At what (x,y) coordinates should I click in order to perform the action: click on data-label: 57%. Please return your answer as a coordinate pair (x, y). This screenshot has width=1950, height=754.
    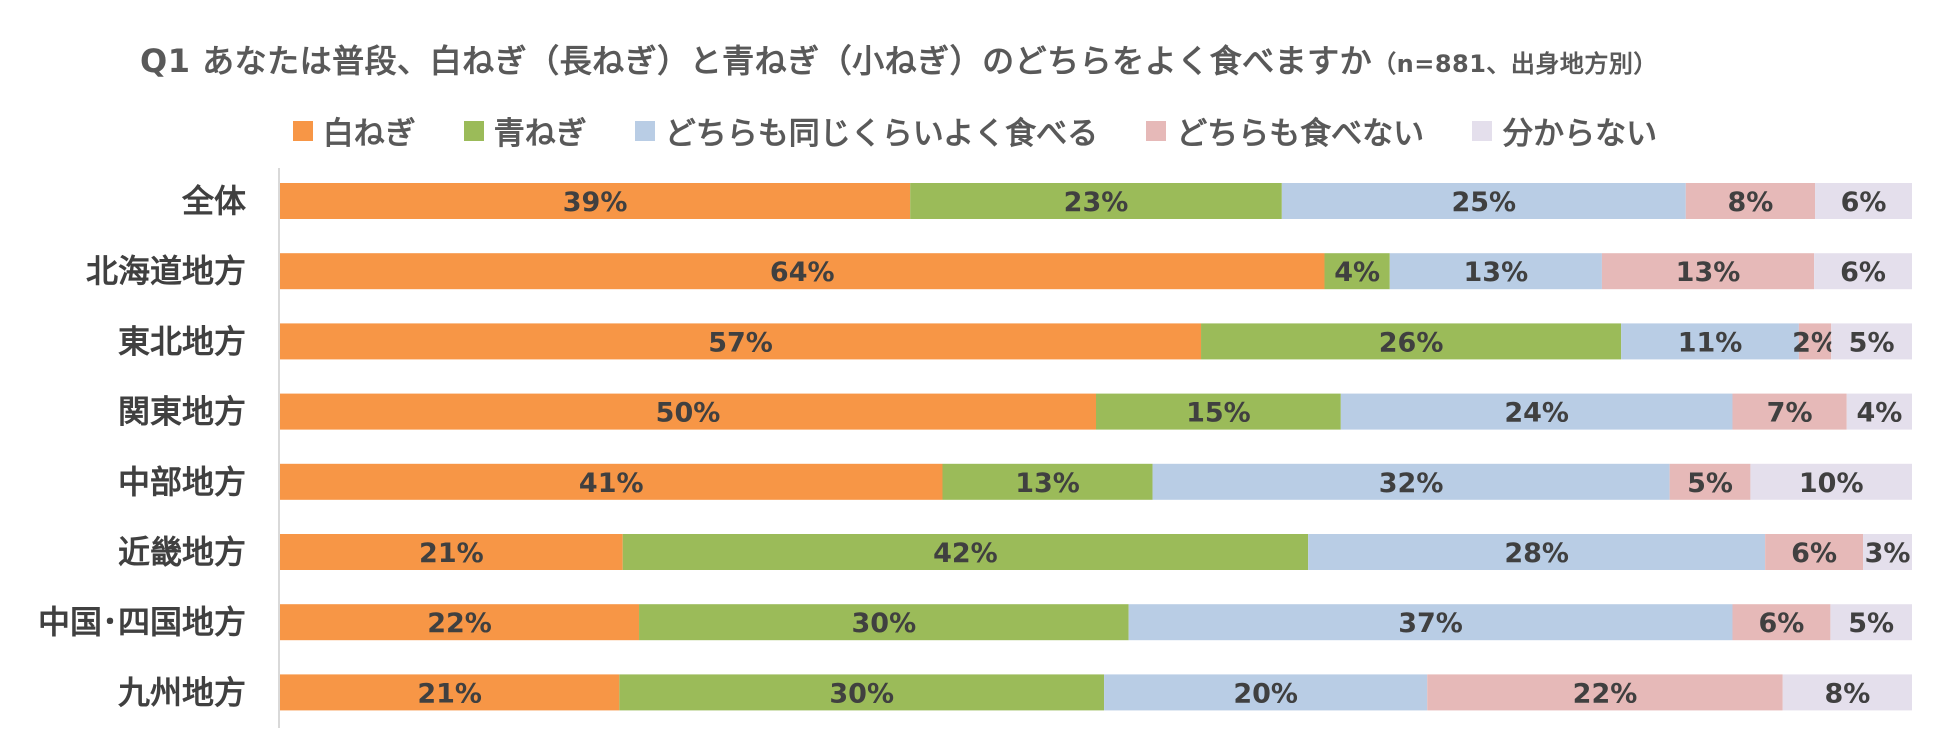
    Looking at the image, I should click on (740, 342).